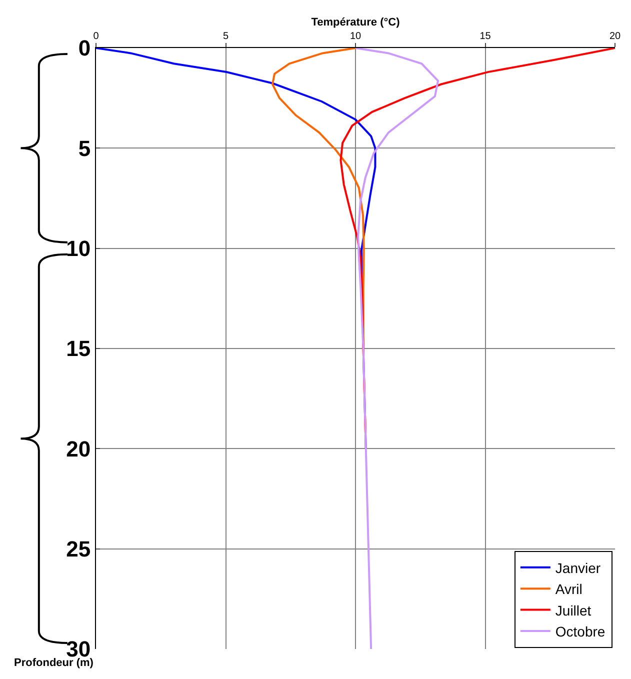 This screenshot has width=631, height=679. Describe the element at coordinates (397, 348) in the screenshot. I see `line-series` at that location.